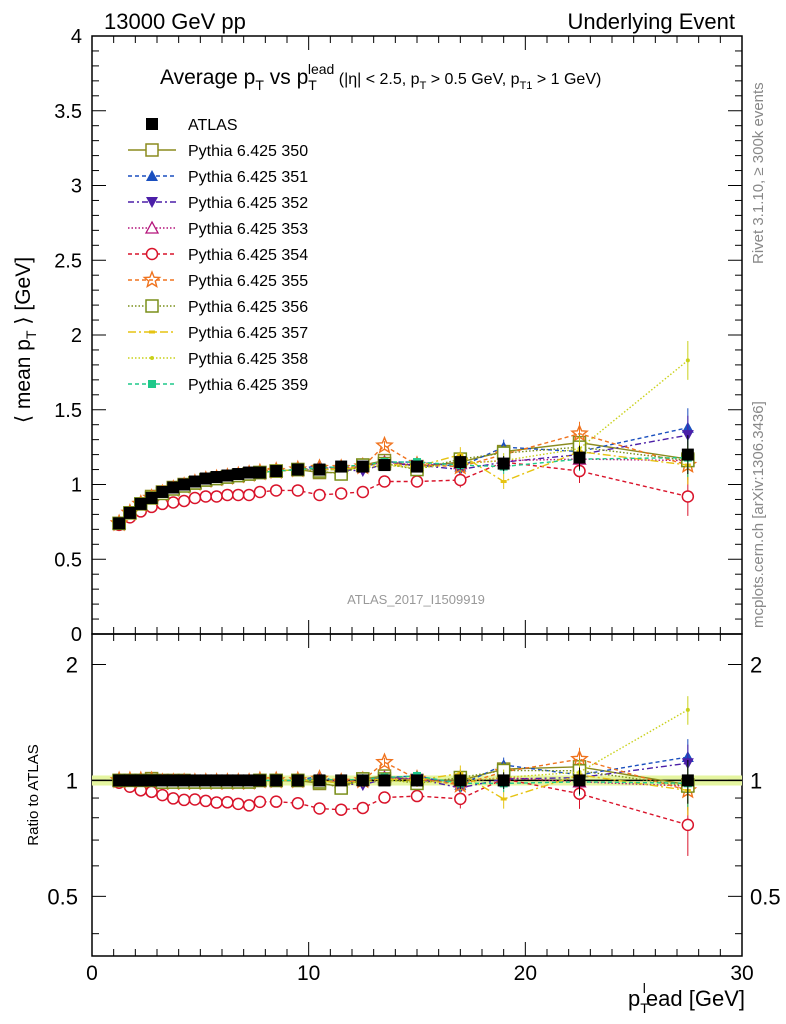 This screenshot has width=786, height=1024. I want to click on legend-label: Pythia 6.425 359, so click(248, 385).